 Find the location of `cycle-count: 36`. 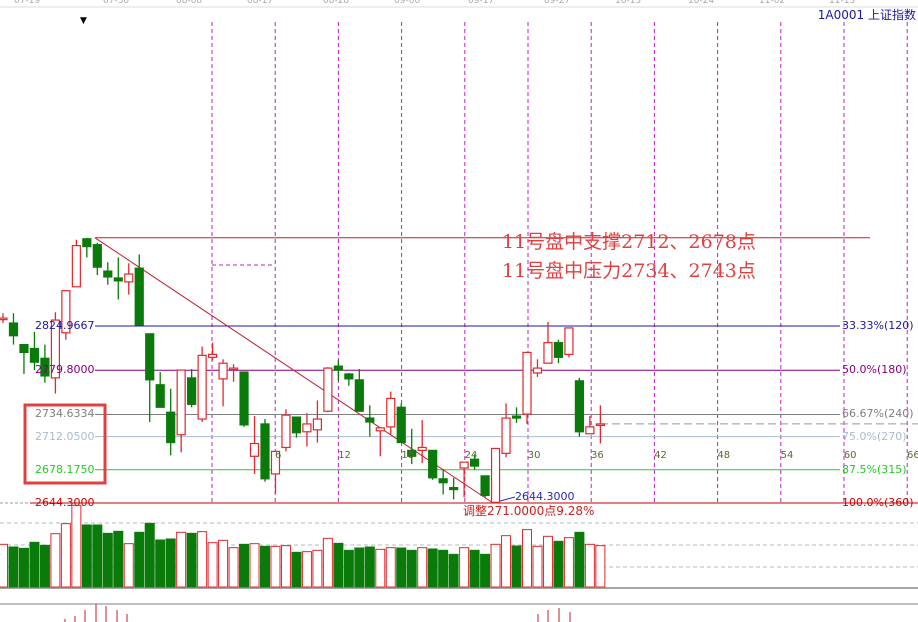

cycle-count: 36 is located at coordinates (597, 455).